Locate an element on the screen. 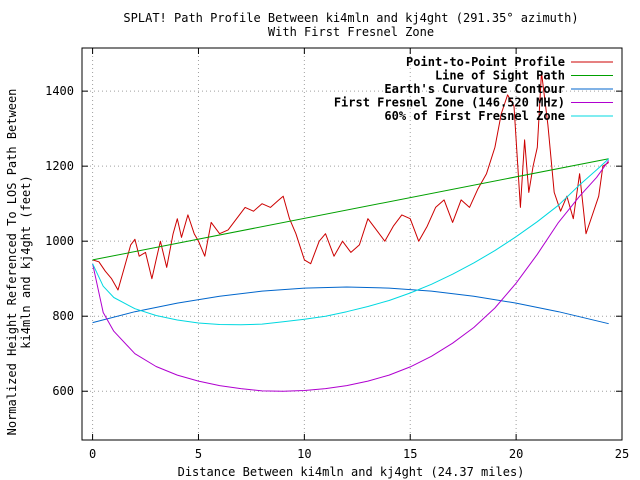  legend-label-0: Point-to-Point Profile is located at coordinates (485, 62).